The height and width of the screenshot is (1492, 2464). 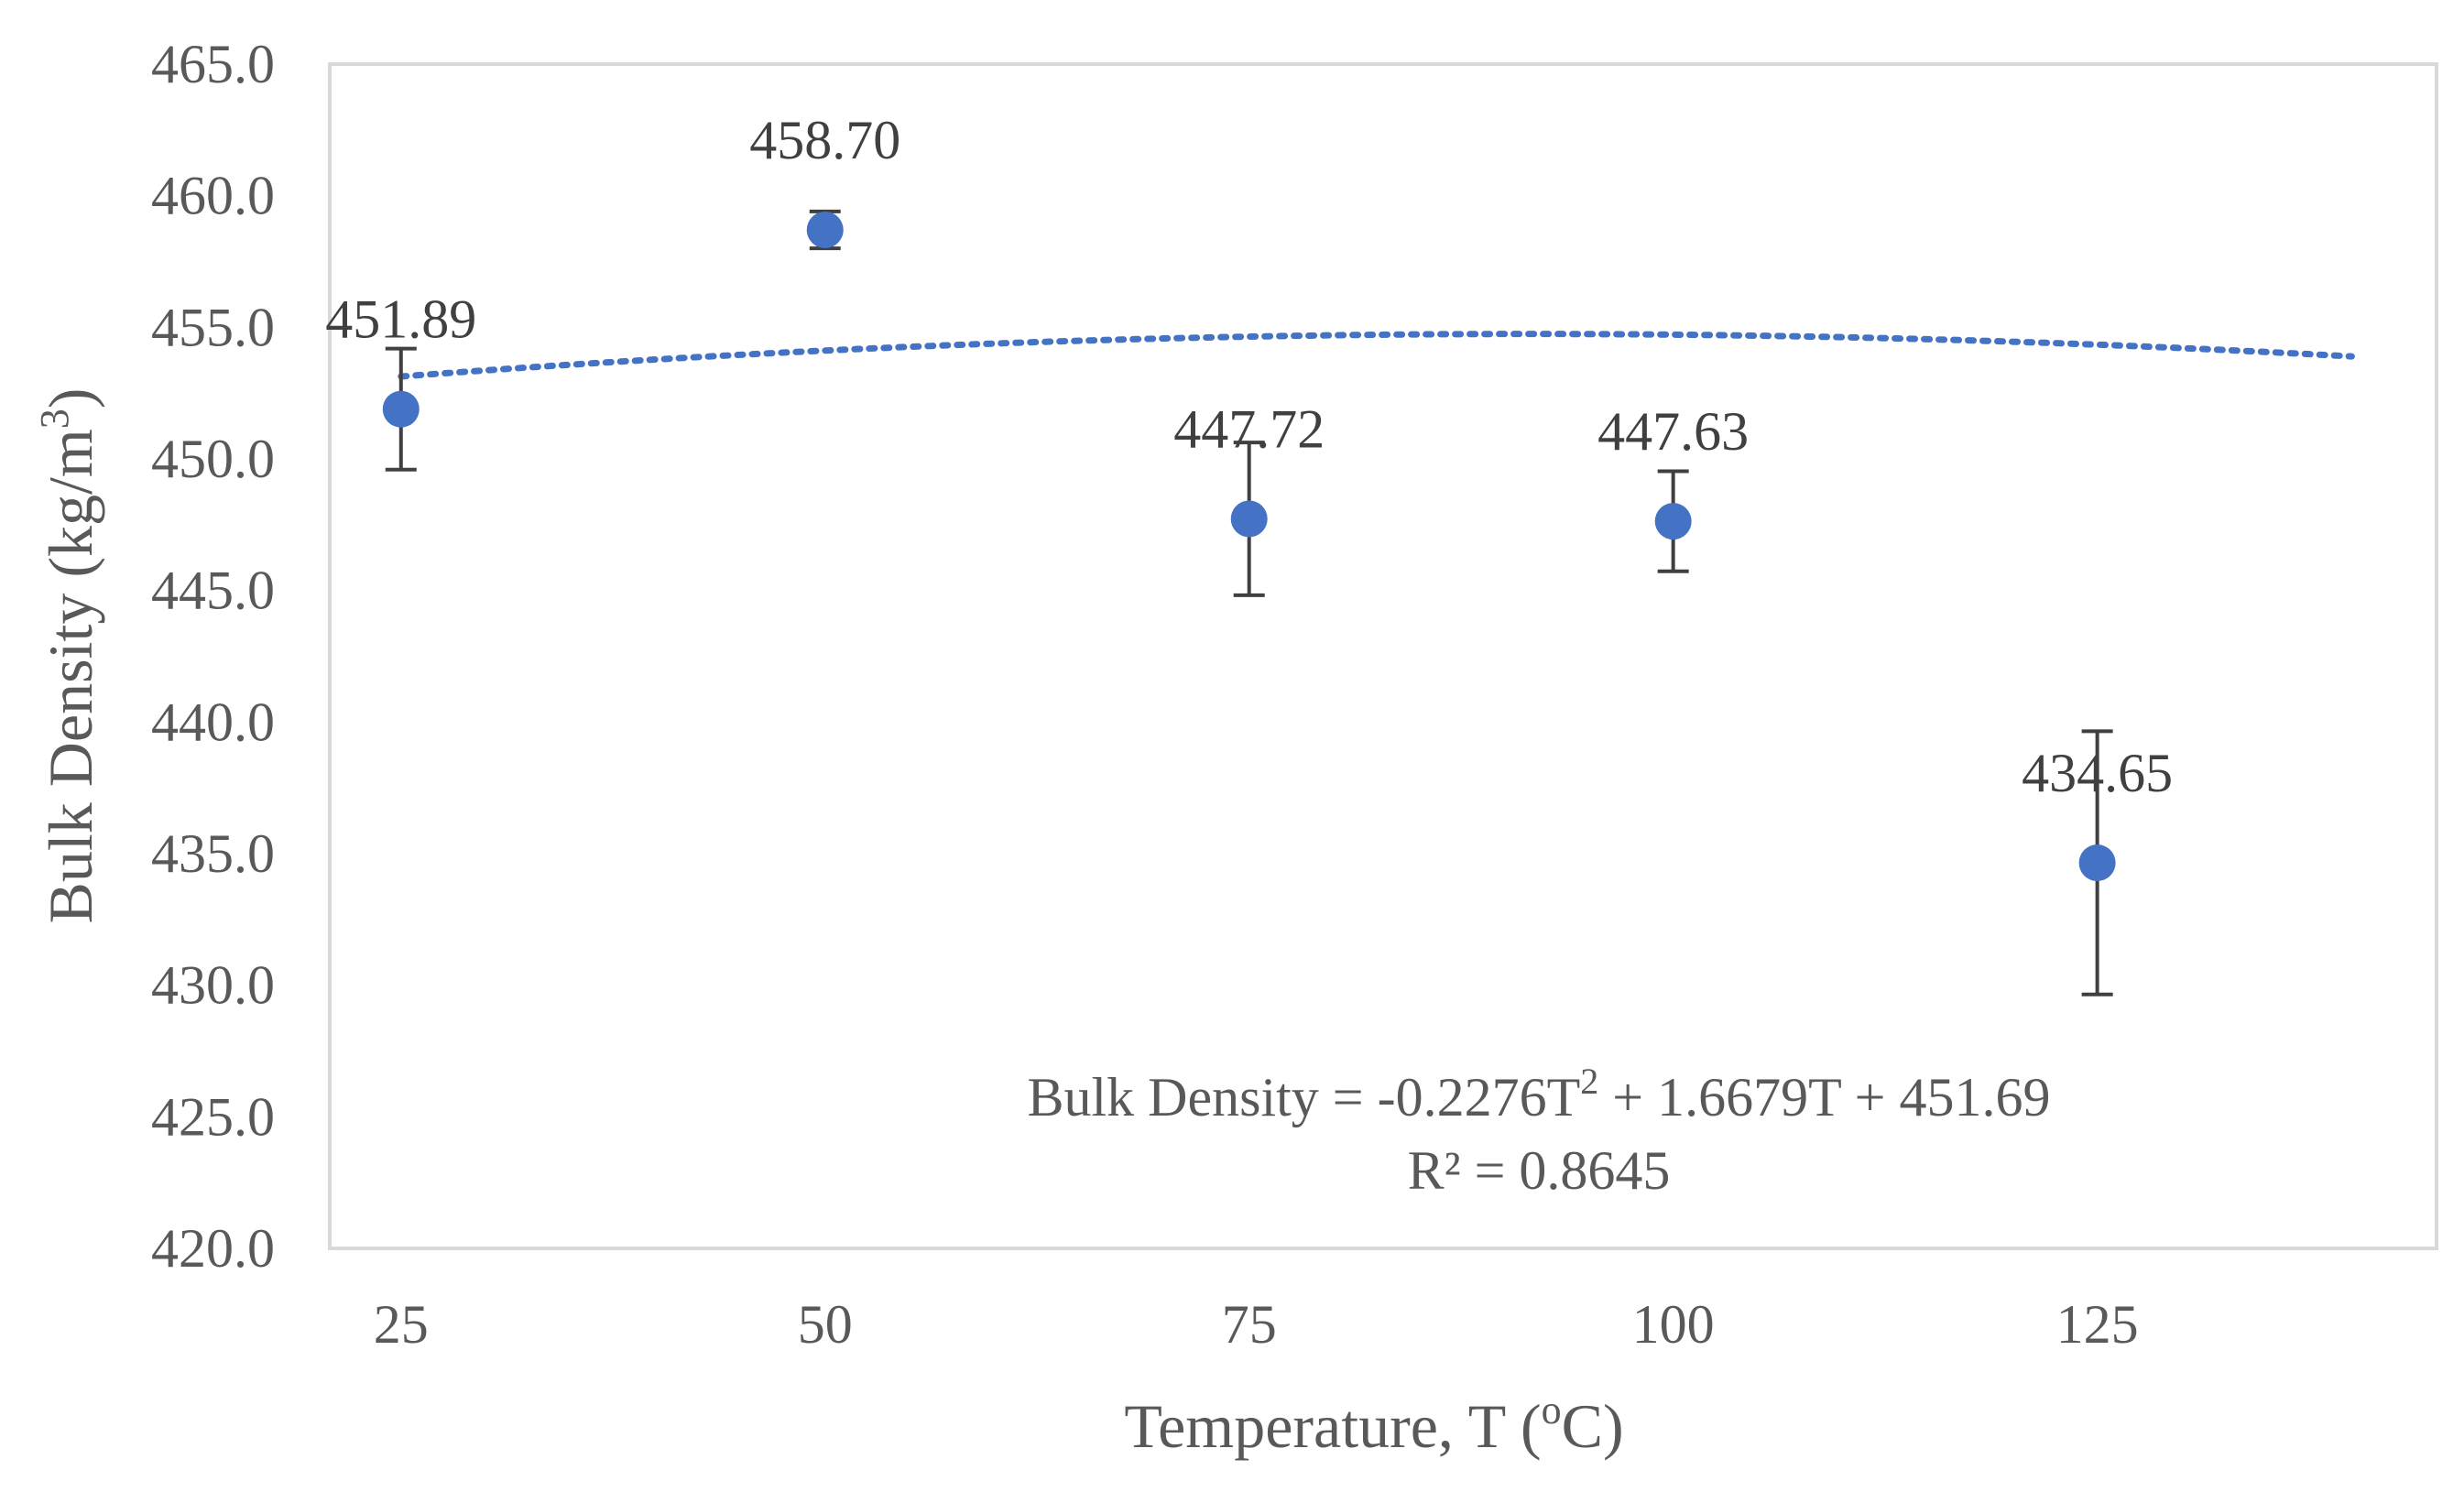 I want to click on y-tick-label: 460.0, so click(x=213, y=196).